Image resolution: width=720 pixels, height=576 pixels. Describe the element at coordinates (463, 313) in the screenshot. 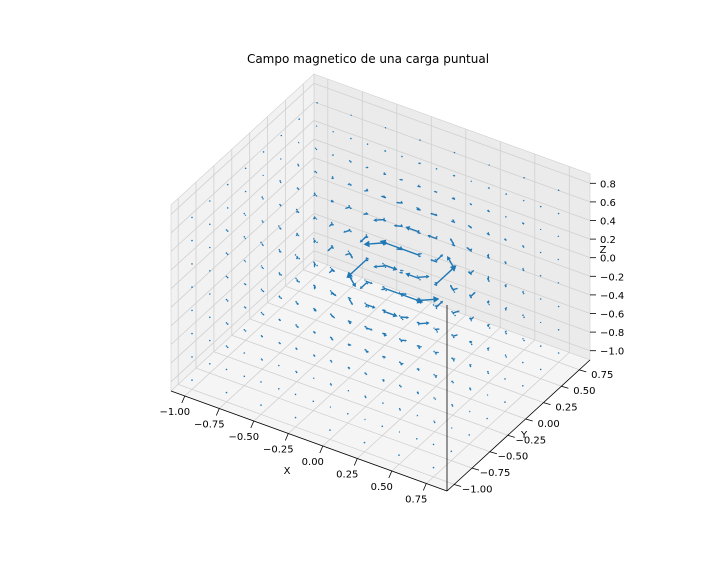

I see `gridline-x` at that location.